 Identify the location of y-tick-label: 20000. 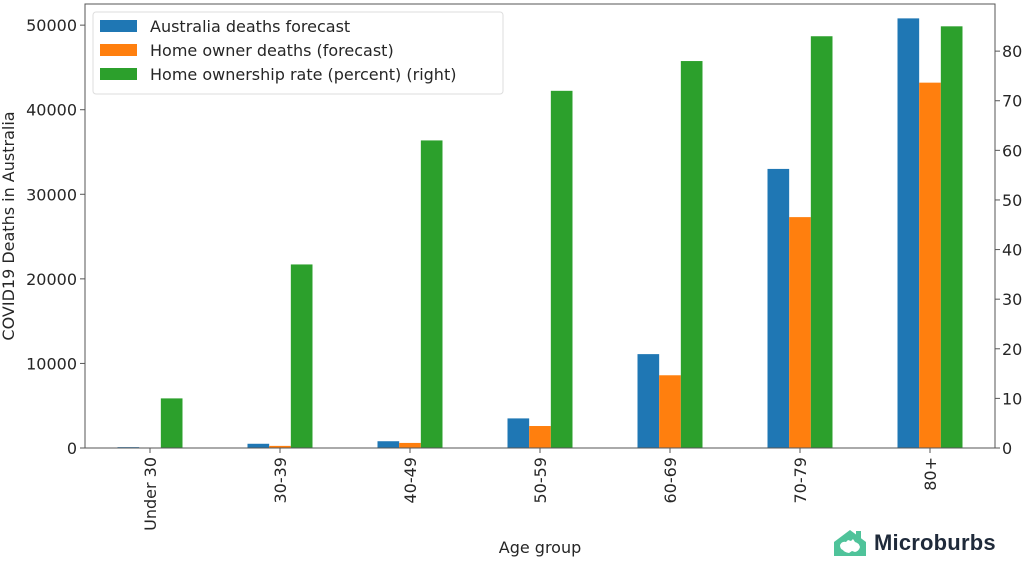
(51, 279).